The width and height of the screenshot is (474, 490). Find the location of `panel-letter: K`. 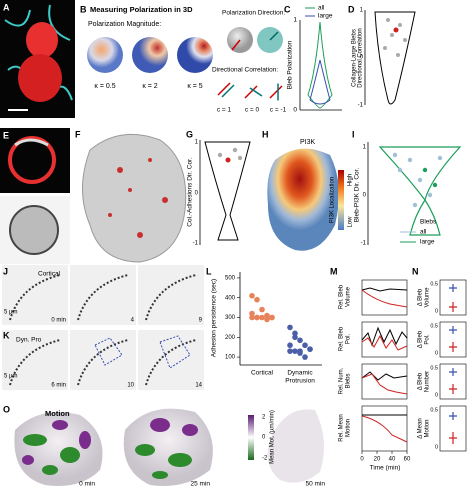

panel-letter: K is located at coordinates (6, 335).